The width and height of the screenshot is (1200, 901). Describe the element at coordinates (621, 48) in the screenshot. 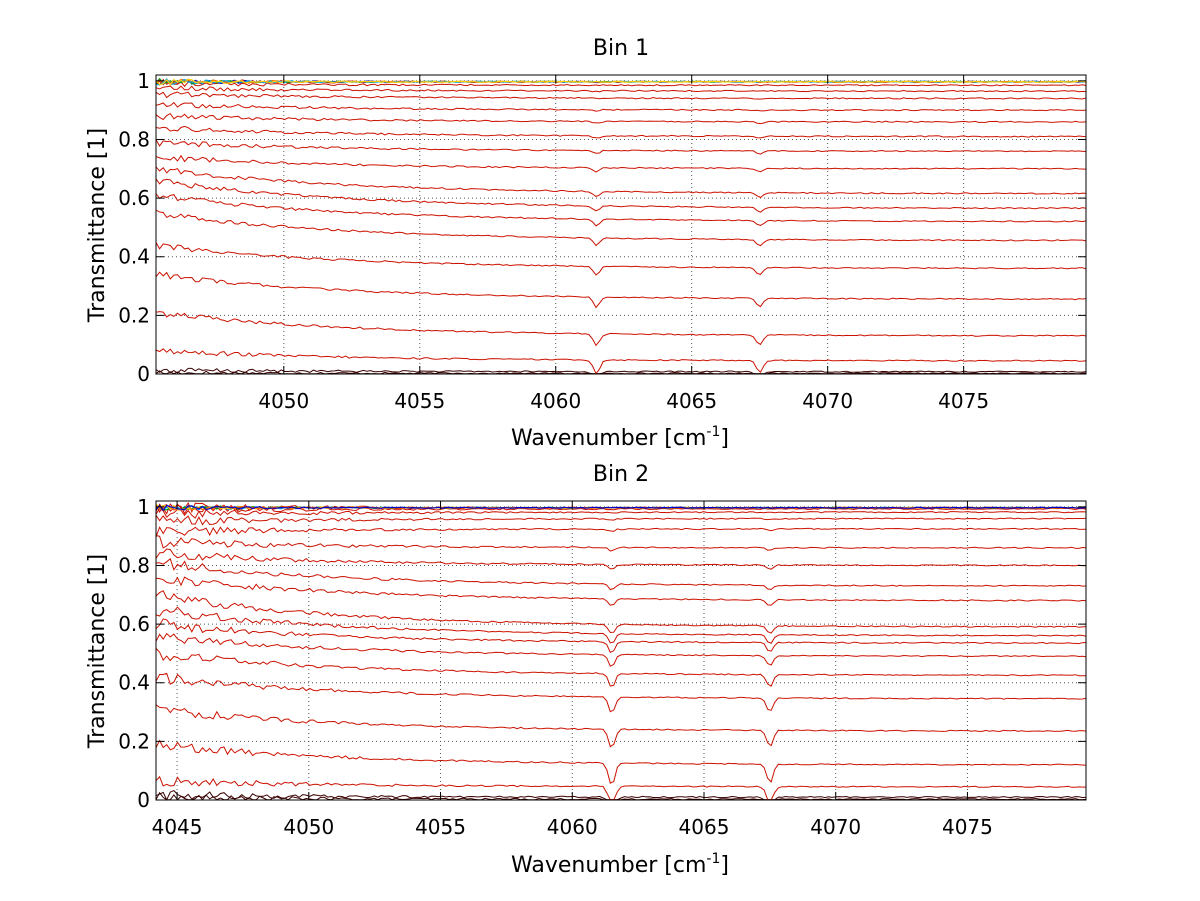

I see `chart-title: Bin 1` at that location.